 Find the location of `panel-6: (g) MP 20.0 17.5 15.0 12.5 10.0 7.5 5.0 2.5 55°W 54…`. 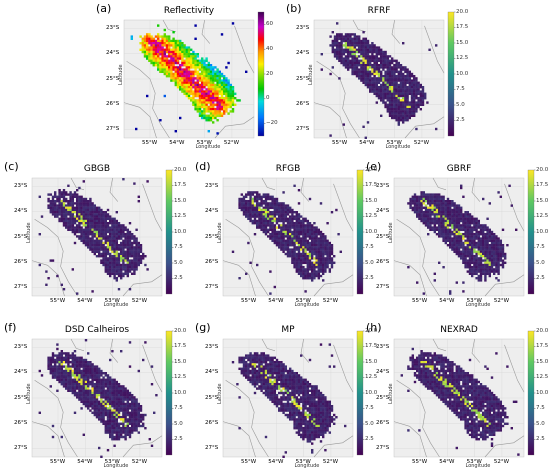

panel-6: (g) MP 20.0 17.5 15.0 12.5 10.0 7.5 5.0 2.5 55°W 54… is located at coordinates (286, 397).